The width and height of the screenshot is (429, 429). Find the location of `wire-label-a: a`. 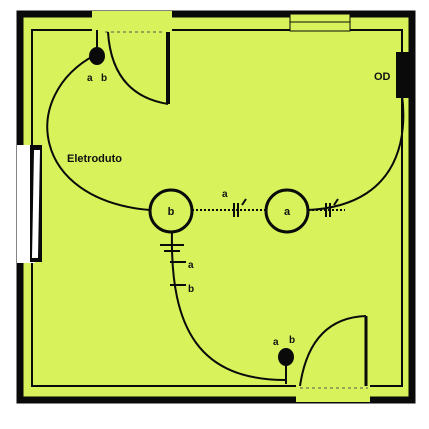

wire-label-a: a is located at coordinates (191, 265).